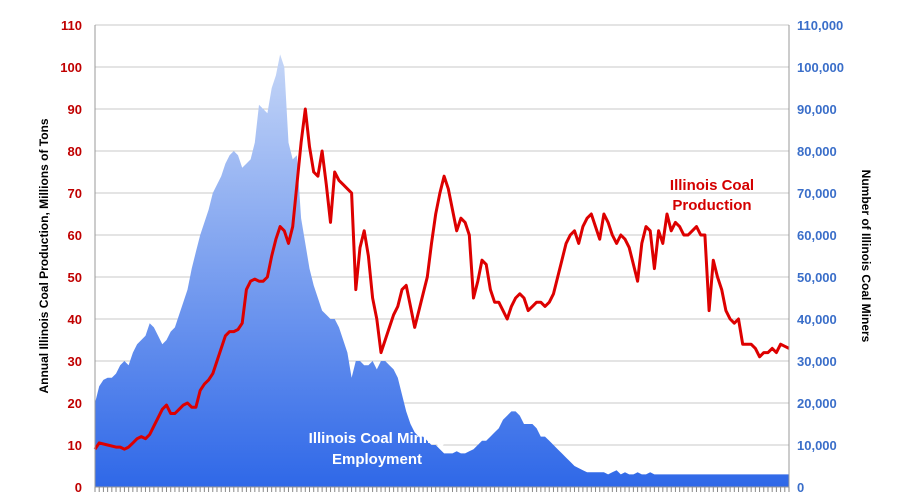 Image resolution: width=911 pixels, height=500 pixels. I want to click on production-annotation-line-2: Production, so click(711, 205).